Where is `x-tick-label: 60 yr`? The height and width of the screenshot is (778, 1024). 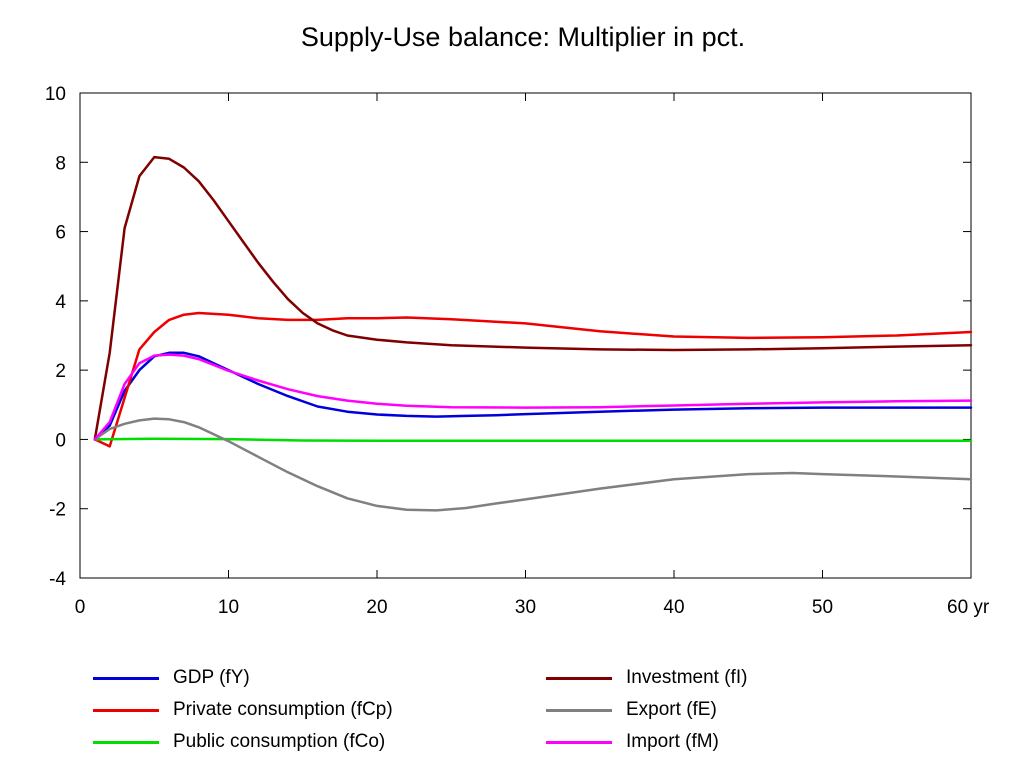 x-tick-label: 60 yr is located at coordinates (968, 607).